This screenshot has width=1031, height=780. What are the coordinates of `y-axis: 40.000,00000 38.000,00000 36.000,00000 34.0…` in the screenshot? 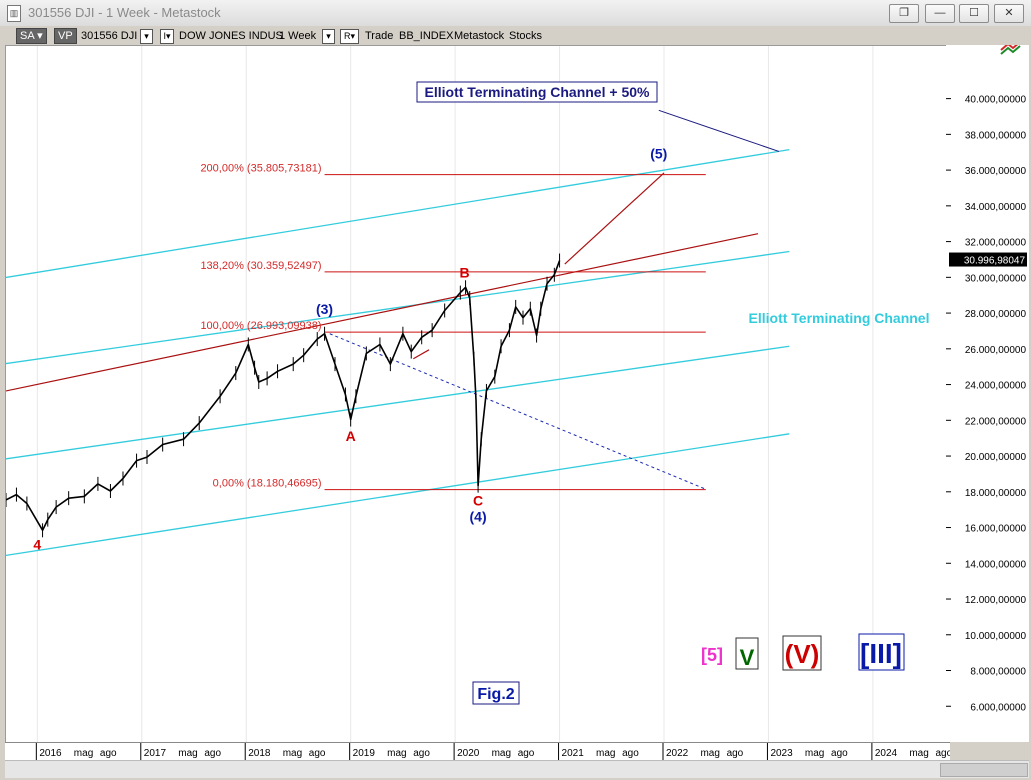 It's located at (987, 391).